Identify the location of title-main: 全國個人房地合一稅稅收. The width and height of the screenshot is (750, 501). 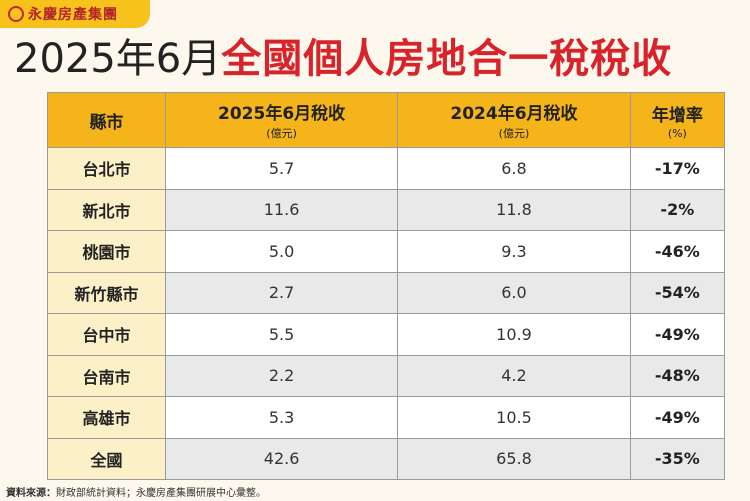
(447, 59).